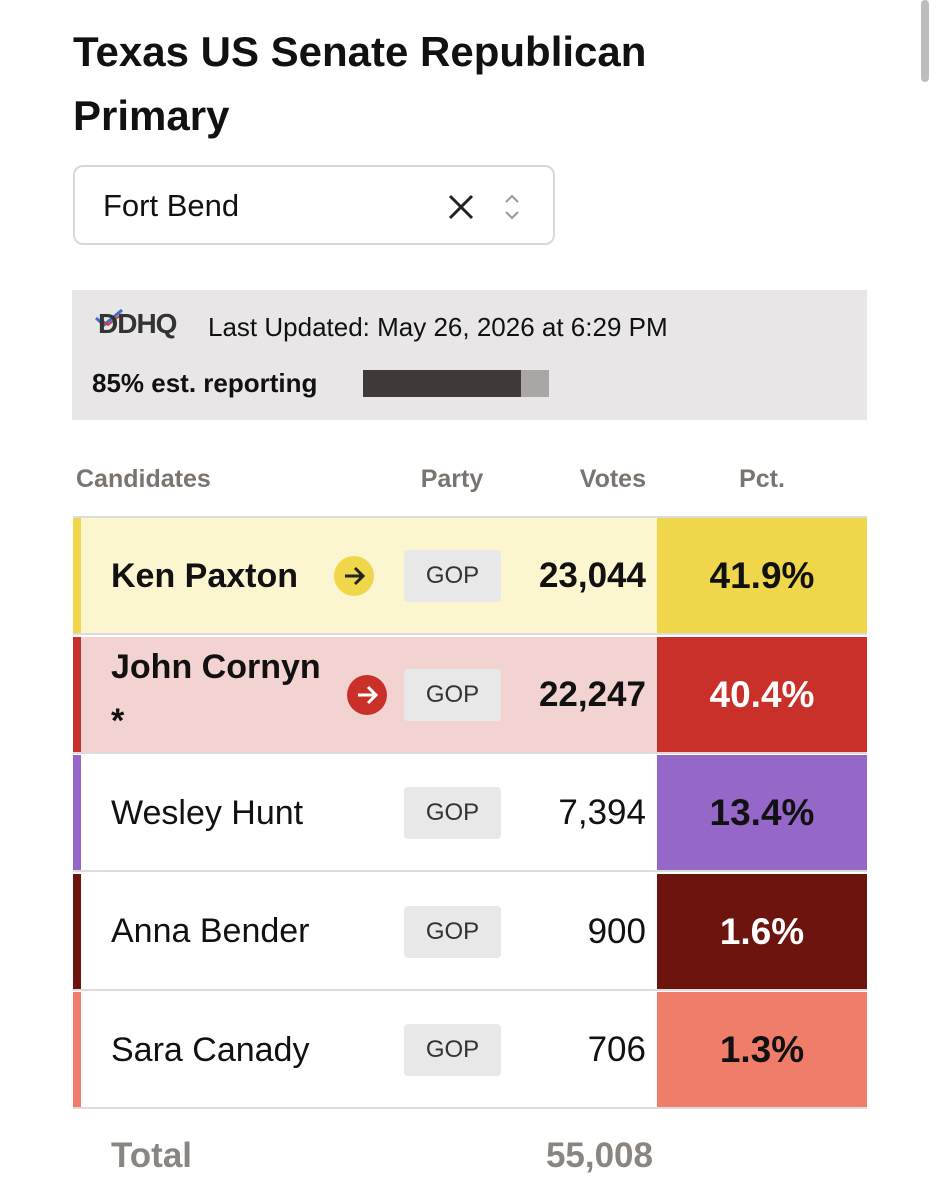 The image size is (940, 1200). I want to click on last-updated: Last Updated: May 26, 2026 at 6:29 PM, so click(438, 327).